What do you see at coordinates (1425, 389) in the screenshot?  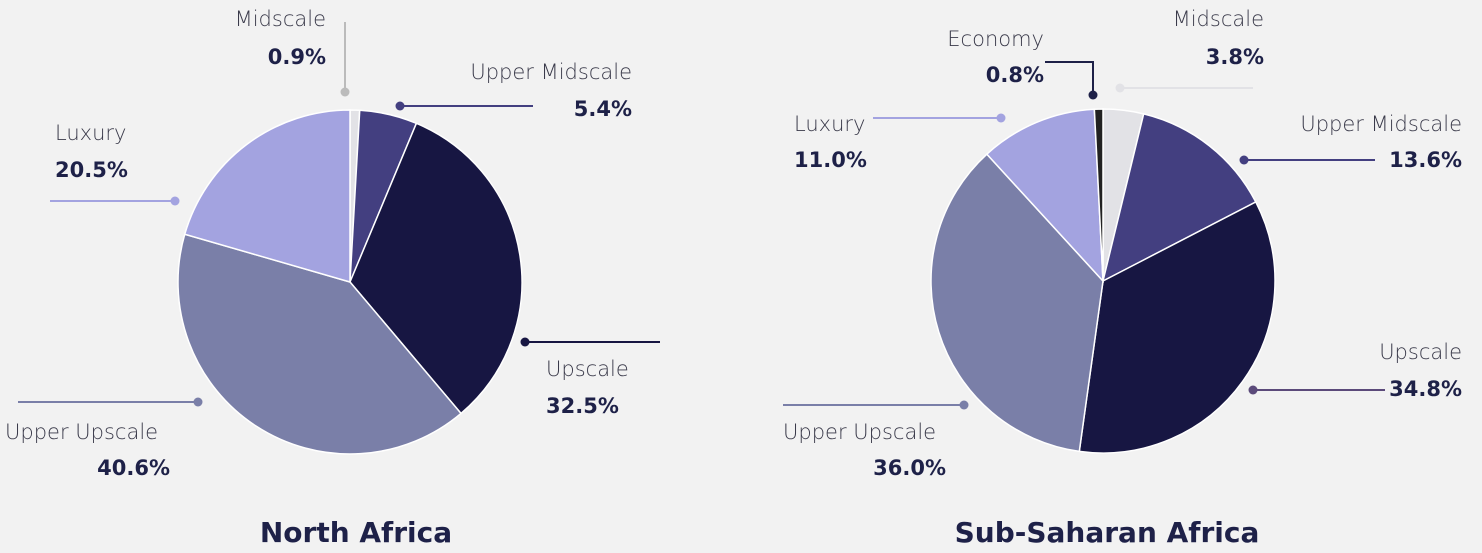 I see `slice-value: 34.8%` at bounding box center [1425, 389].